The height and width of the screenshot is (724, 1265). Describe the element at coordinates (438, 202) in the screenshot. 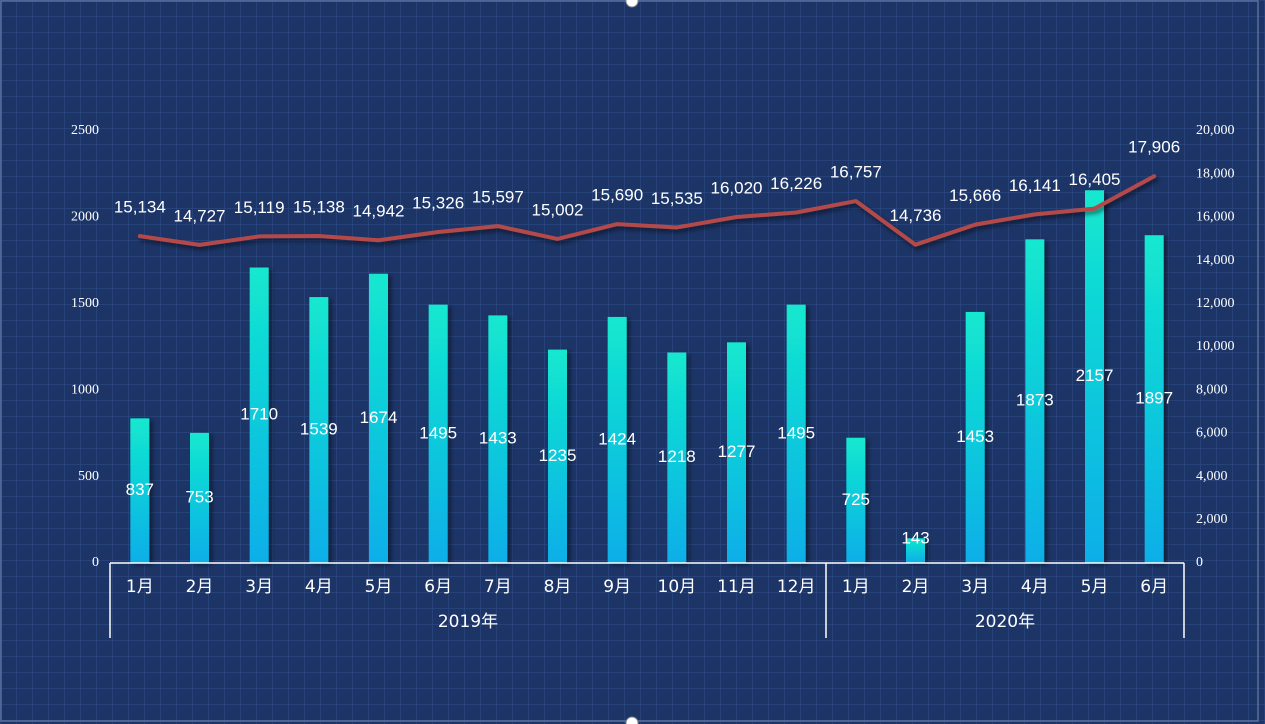

I see `line-value-label: 15,326` at that location.